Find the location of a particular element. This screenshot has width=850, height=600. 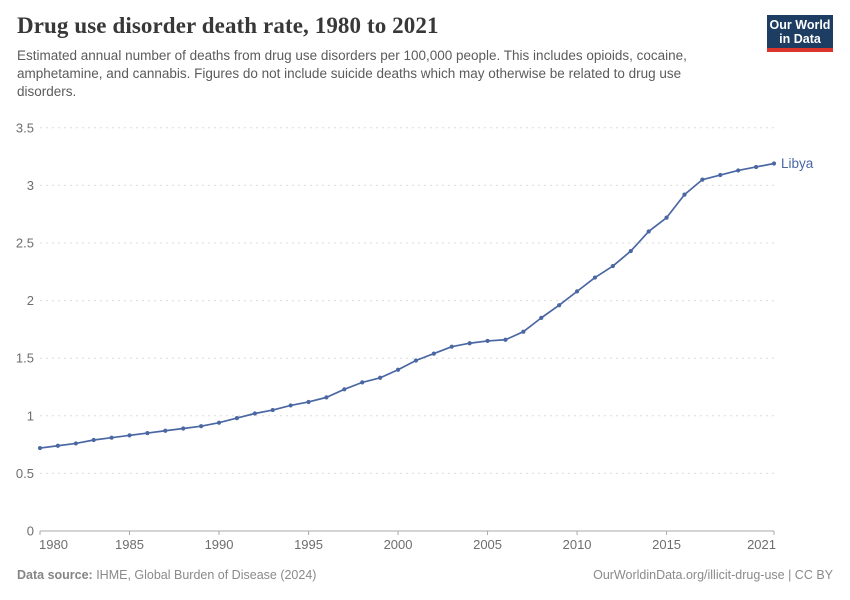

owid-logo-line1: Our World is located at coordinates (800, 25).